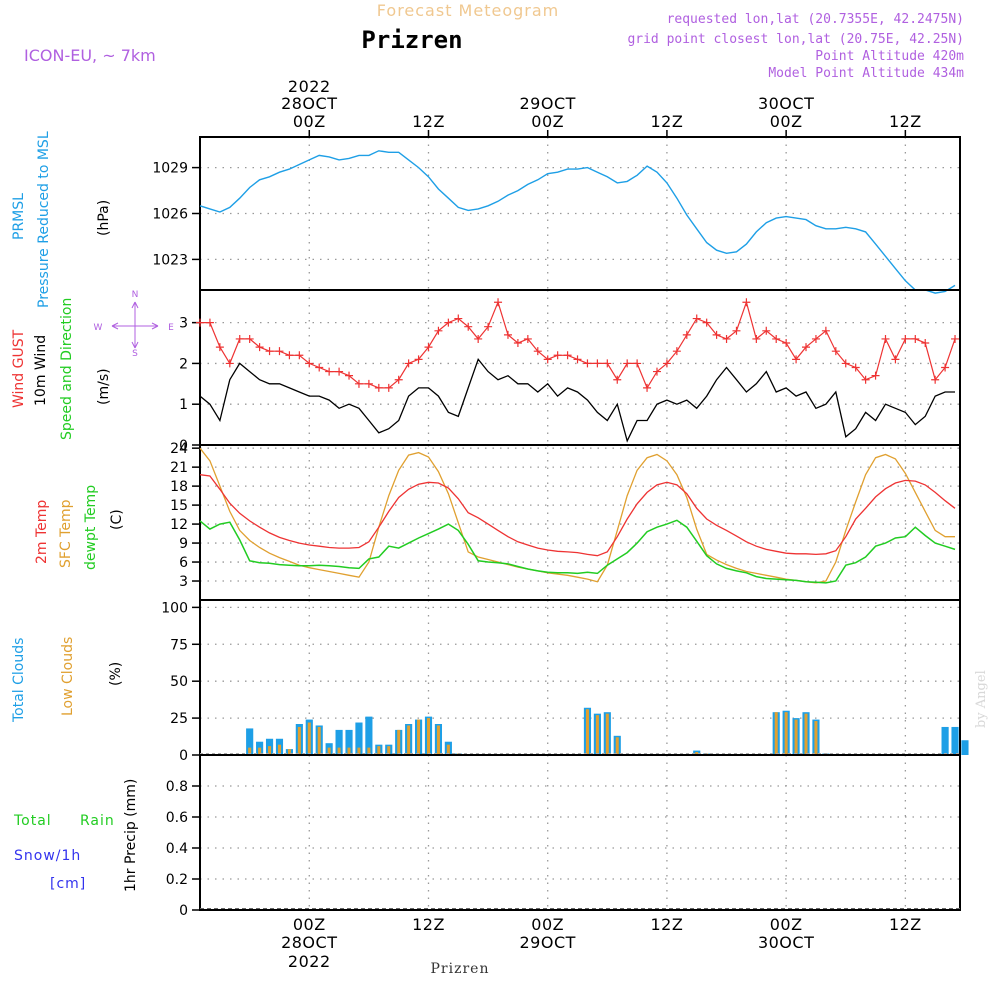  I want to click on y-tick-label: 75, so click(179, 645).